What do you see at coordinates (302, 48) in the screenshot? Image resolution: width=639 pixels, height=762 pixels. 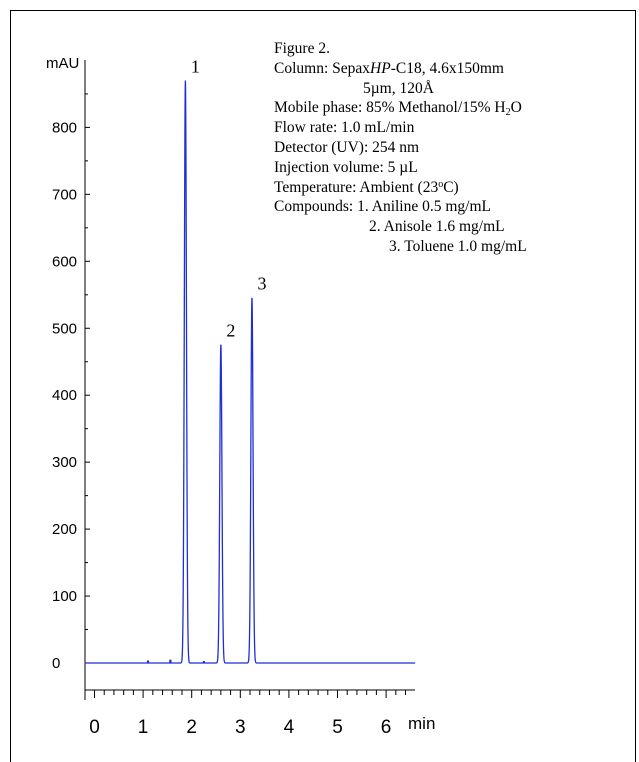 I see `caption-figure: Figure 2.` at bounding box center [302, 48].